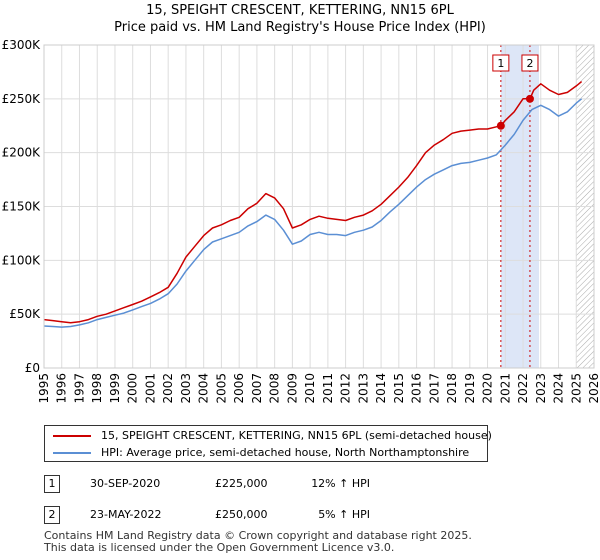 This screenshot has height=560, width=600. Describe the element at coordinates (150, 388) in the screenshot. I see `x-tick-label: 2001` at that location.